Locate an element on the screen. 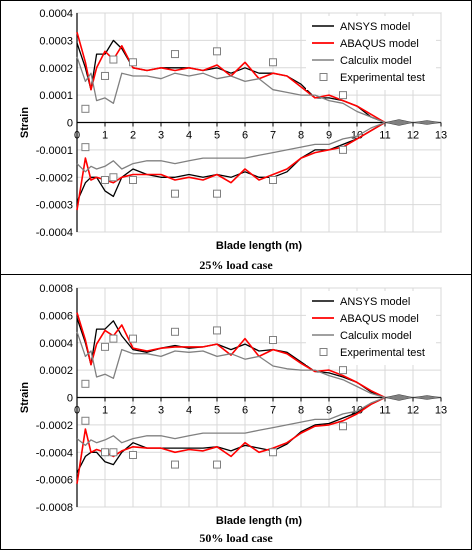 This screenshot has width=472, height=550. y-tick-label: -0.0001 is located at coordinates (54, 151).